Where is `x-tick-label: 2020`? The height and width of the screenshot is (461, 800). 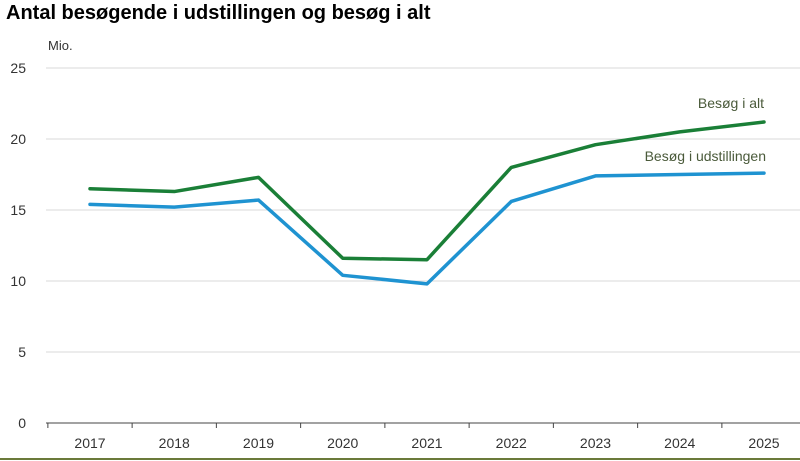 x-tick-label: 2020 is located at coordinates (342, 443).